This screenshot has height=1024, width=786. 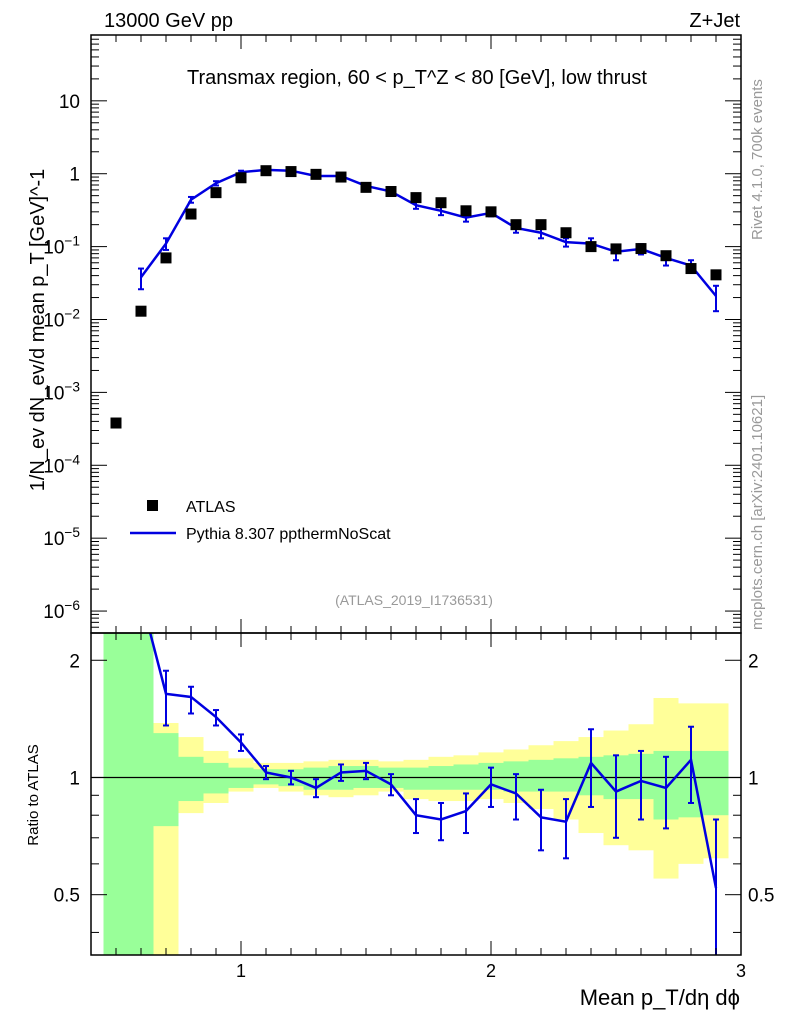 What do you see at coordinates (61, 318) in the screenshot?
I see `y-tick-label: 10⁻²` at bounding box center [61, 318].